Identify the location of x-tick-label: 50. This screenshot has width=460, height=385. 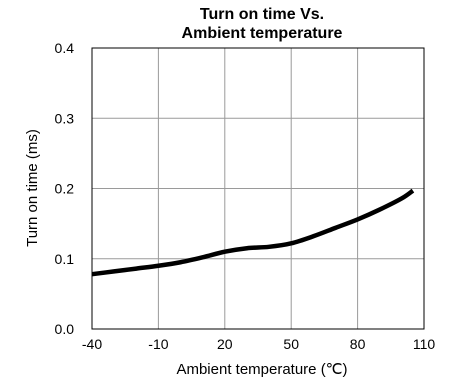
(291, 344).